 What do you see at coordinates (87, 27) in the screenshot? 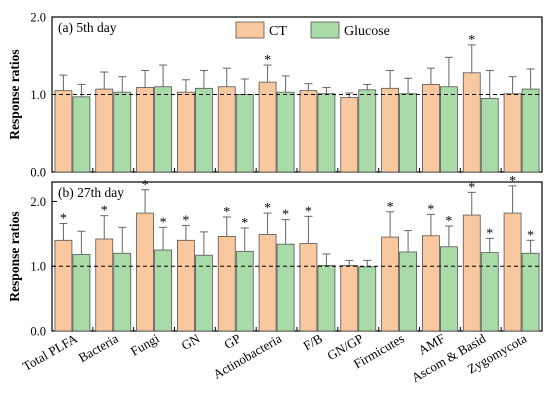
I see `panel-label: (a) 5th day` at bounding box center [87, 27].